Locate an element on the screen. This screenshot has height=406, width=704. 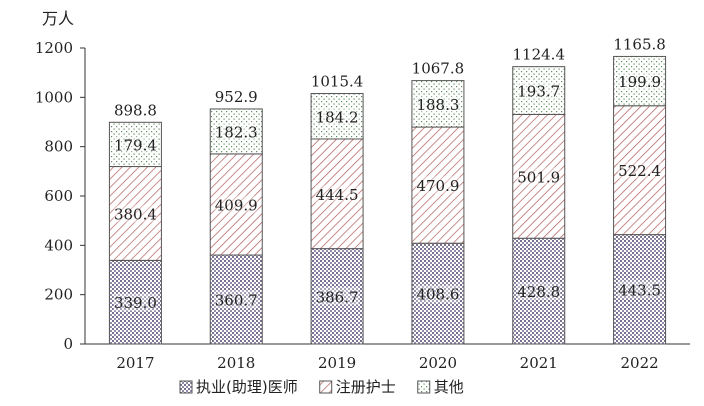
x-tick-label: 2018 is located at coordinates (236, 363).